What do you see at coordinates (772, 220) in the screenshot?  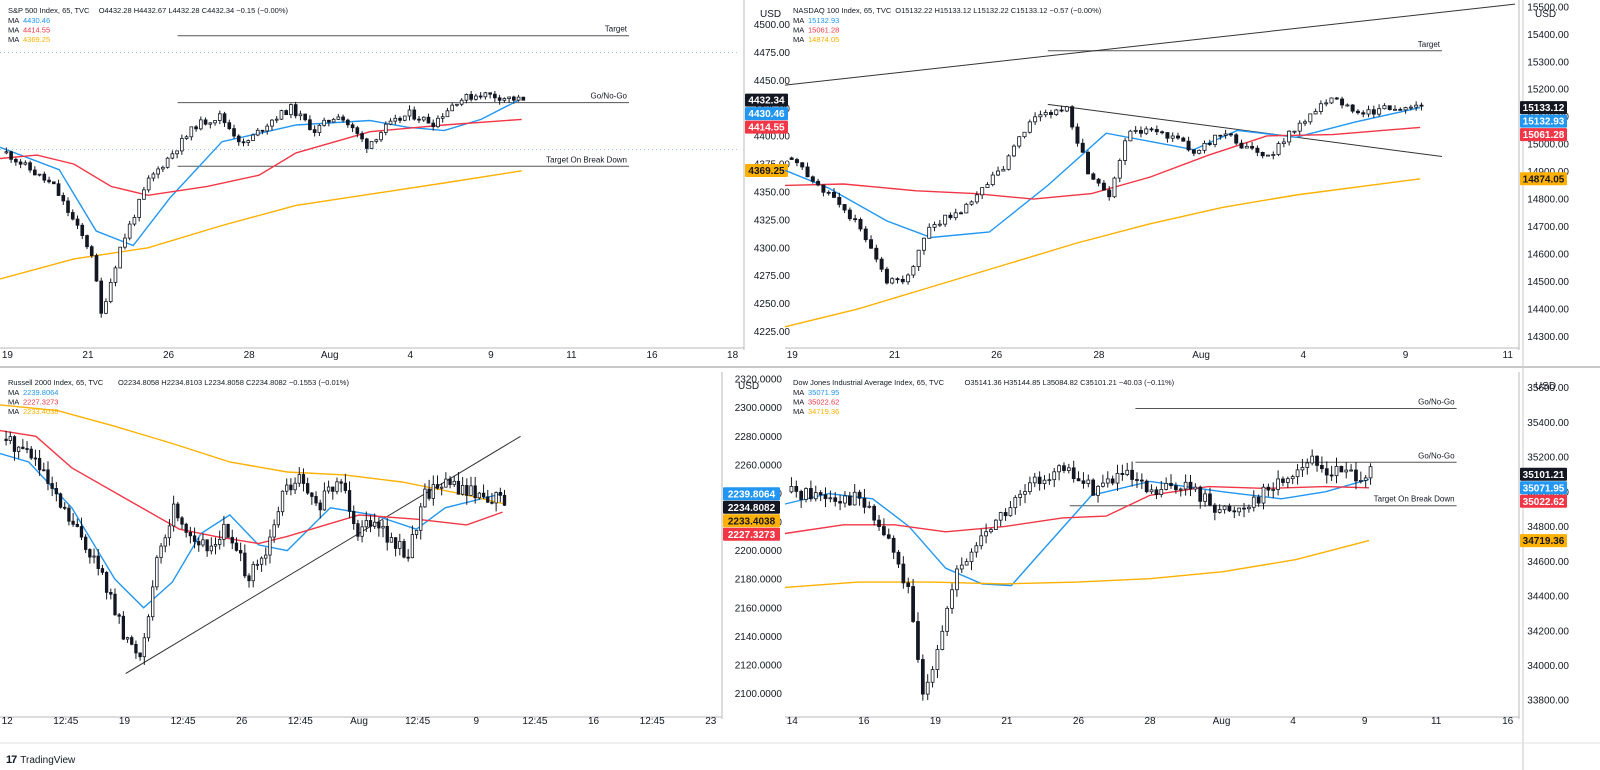 I see `y-tick-label: 4325.00` at bounding box center [772, 220].